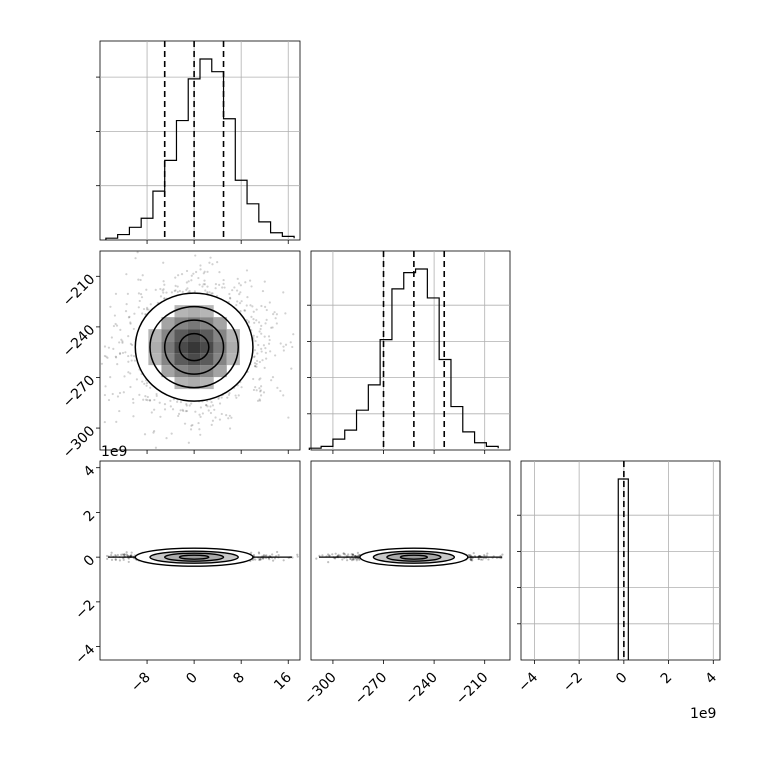 This screenshot has height=760, width=760. Describe the element at coordinates (114, 452) in the screenshot. I see `y-offset-label: 1e9` at that location.